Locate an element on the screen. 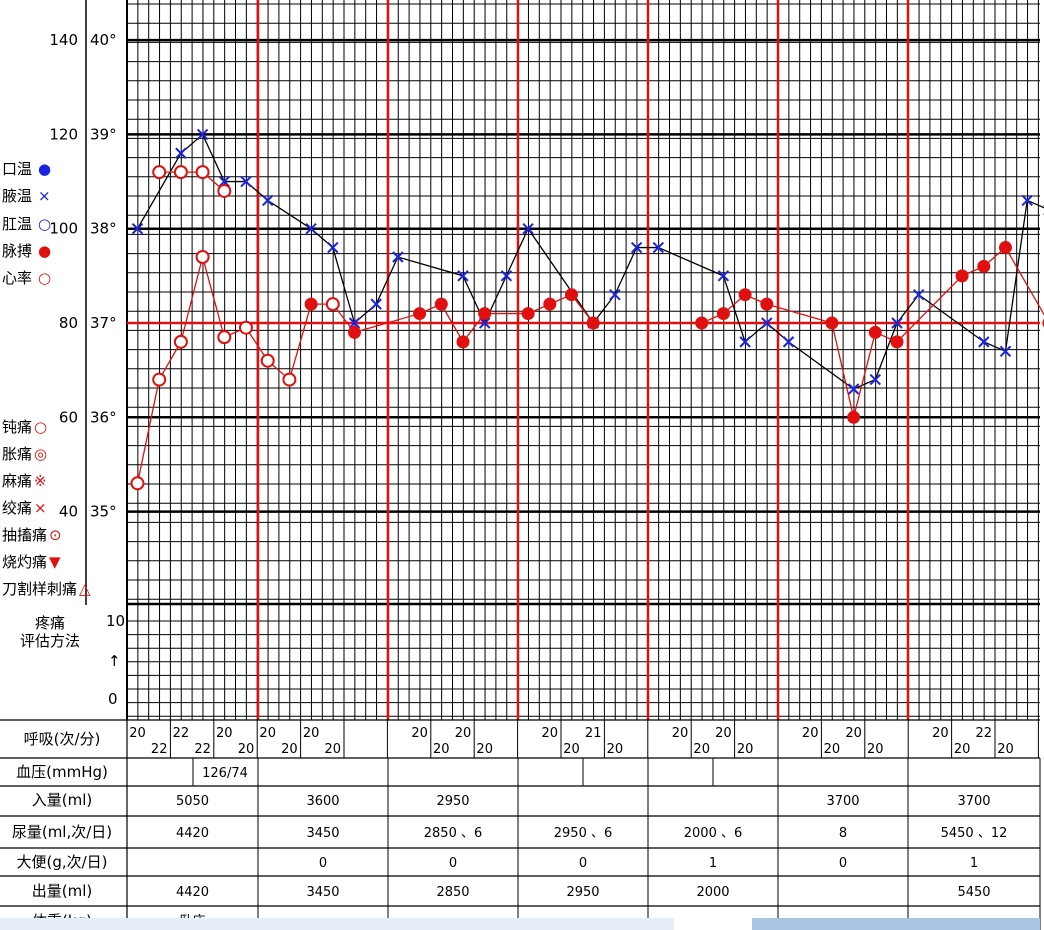  pain-legend-label: 钝痛 is located at coordinates (17, 427).